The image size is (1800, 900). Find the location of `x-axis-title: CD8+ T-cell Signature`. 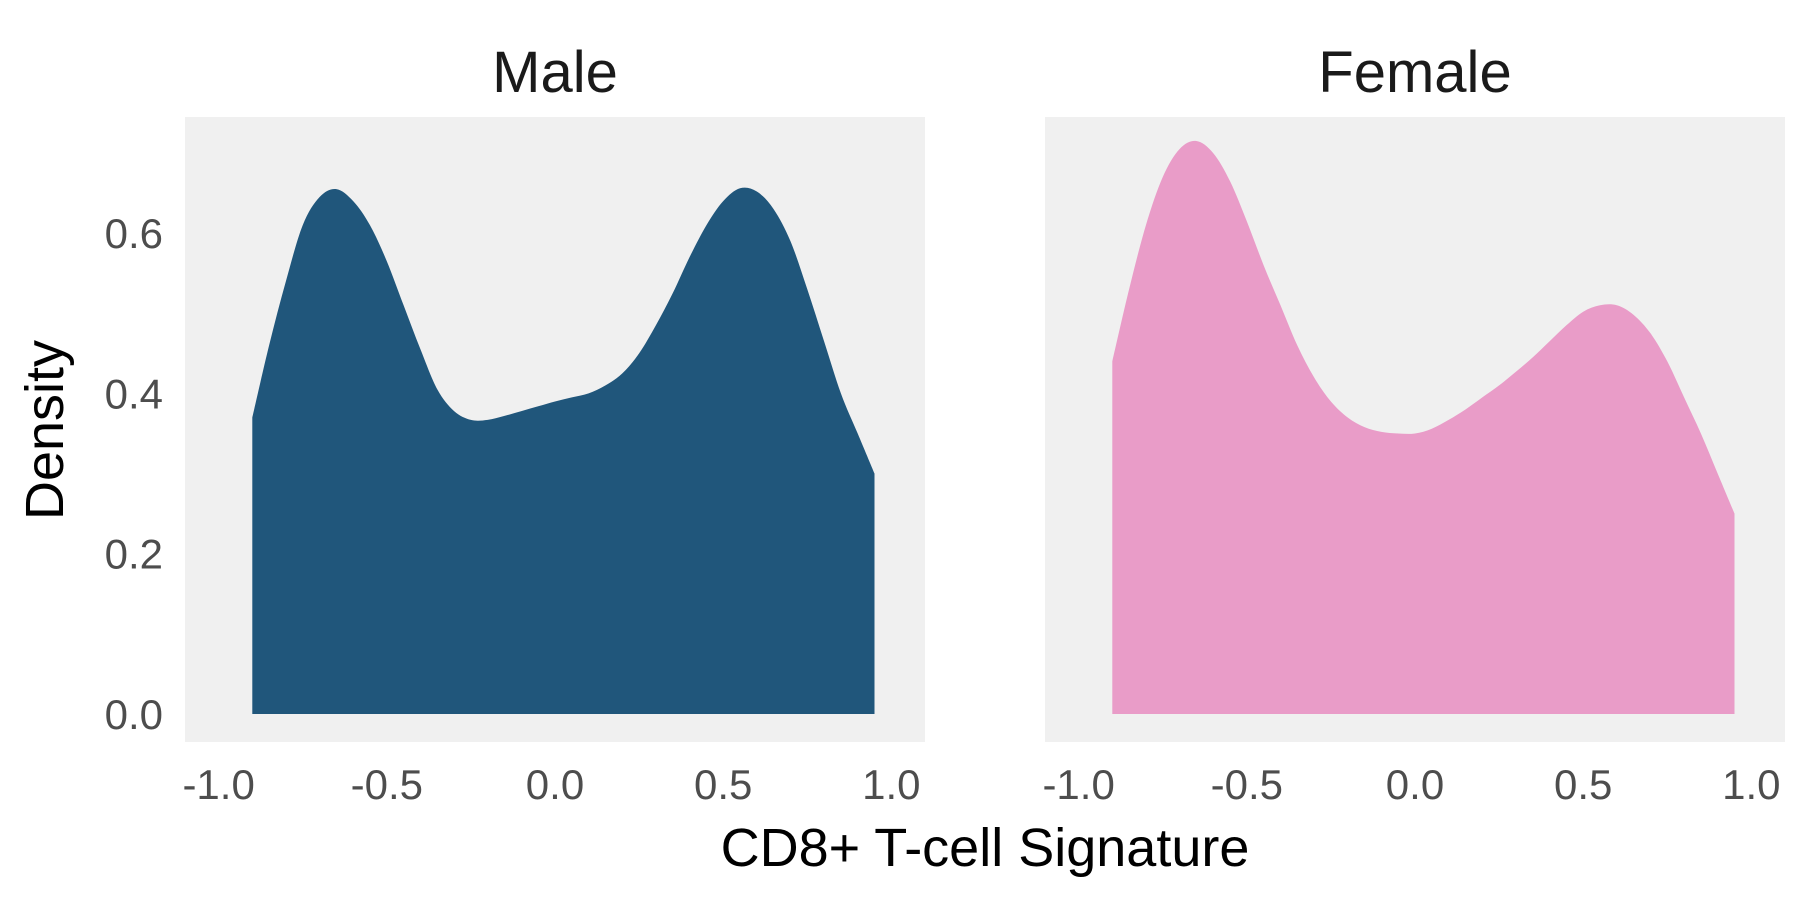

x-axis-title: CD8+ T-cell Signature is located at coordinates (985, 848).